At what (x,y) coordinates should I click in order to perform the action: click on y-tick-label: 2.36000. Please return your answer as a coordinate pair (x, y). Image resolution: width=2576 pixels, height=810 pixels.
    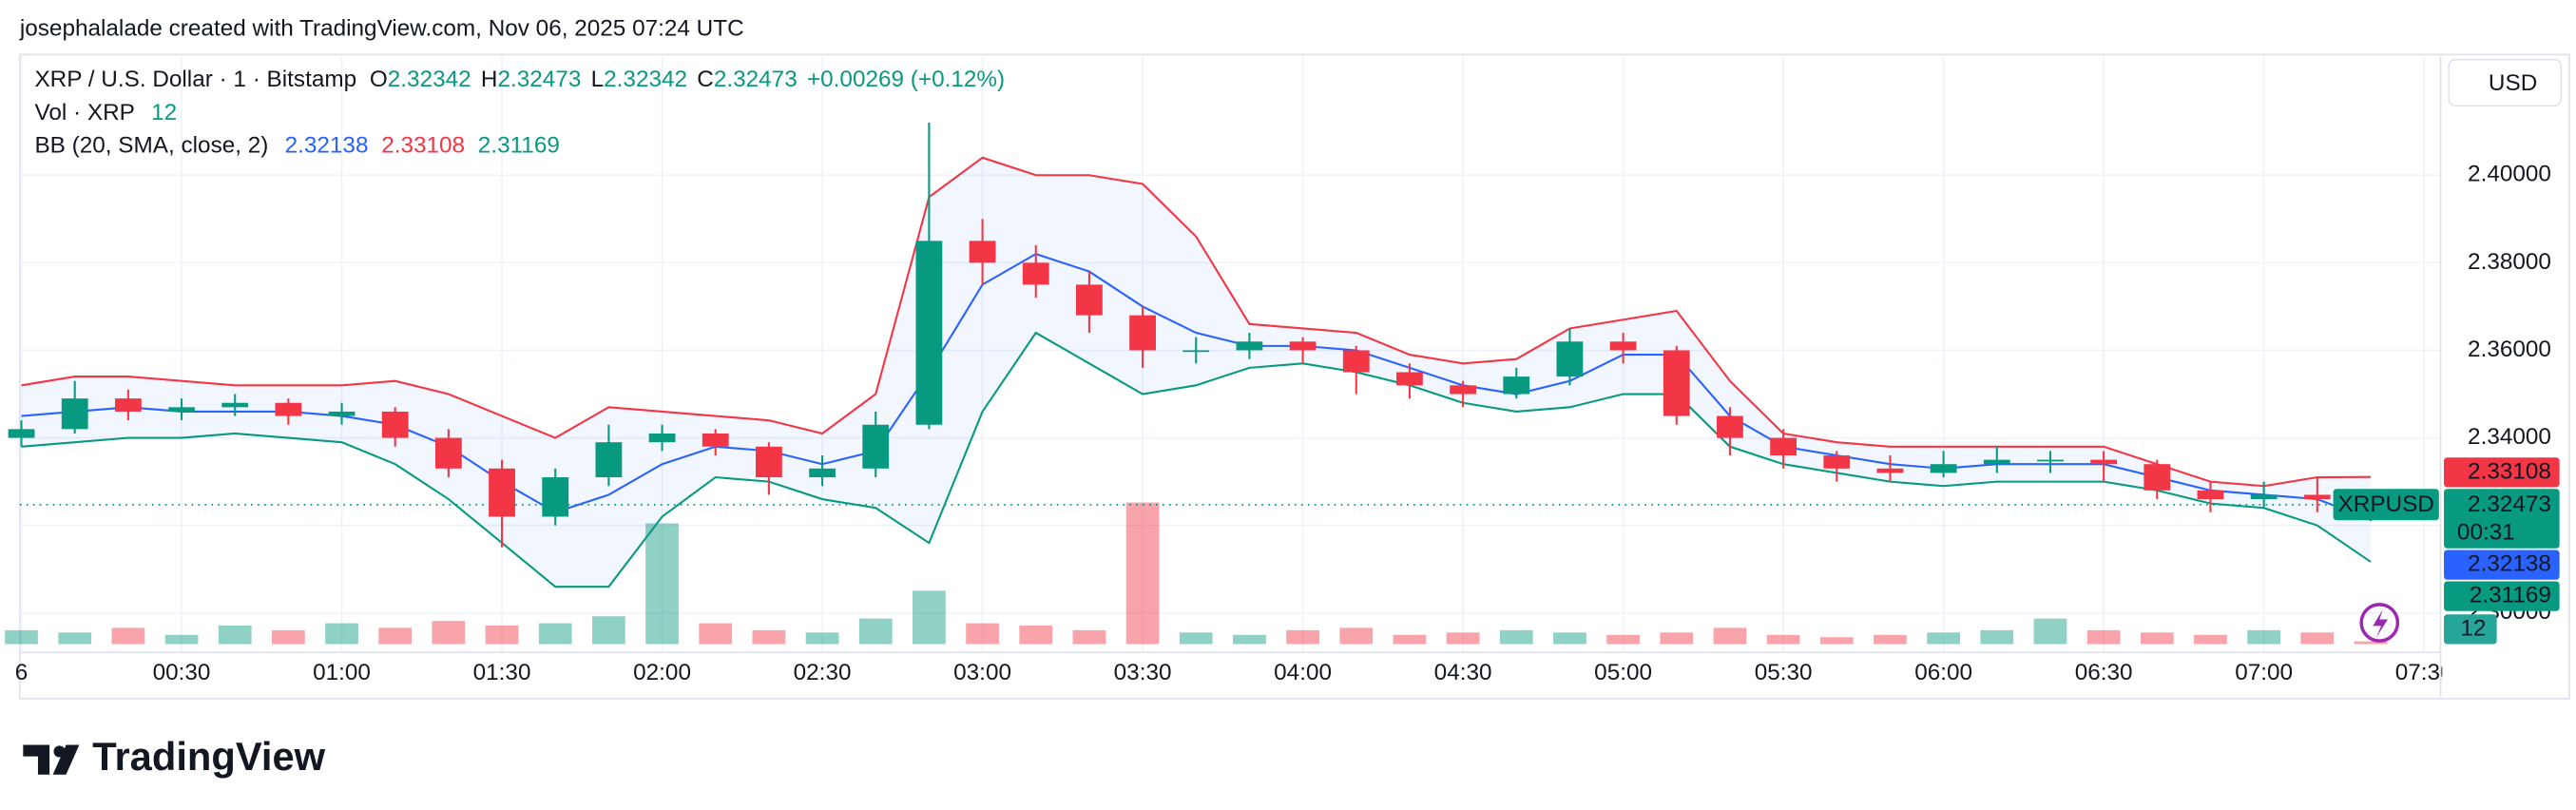
    Looking at the image, I should click on (2510, 349).